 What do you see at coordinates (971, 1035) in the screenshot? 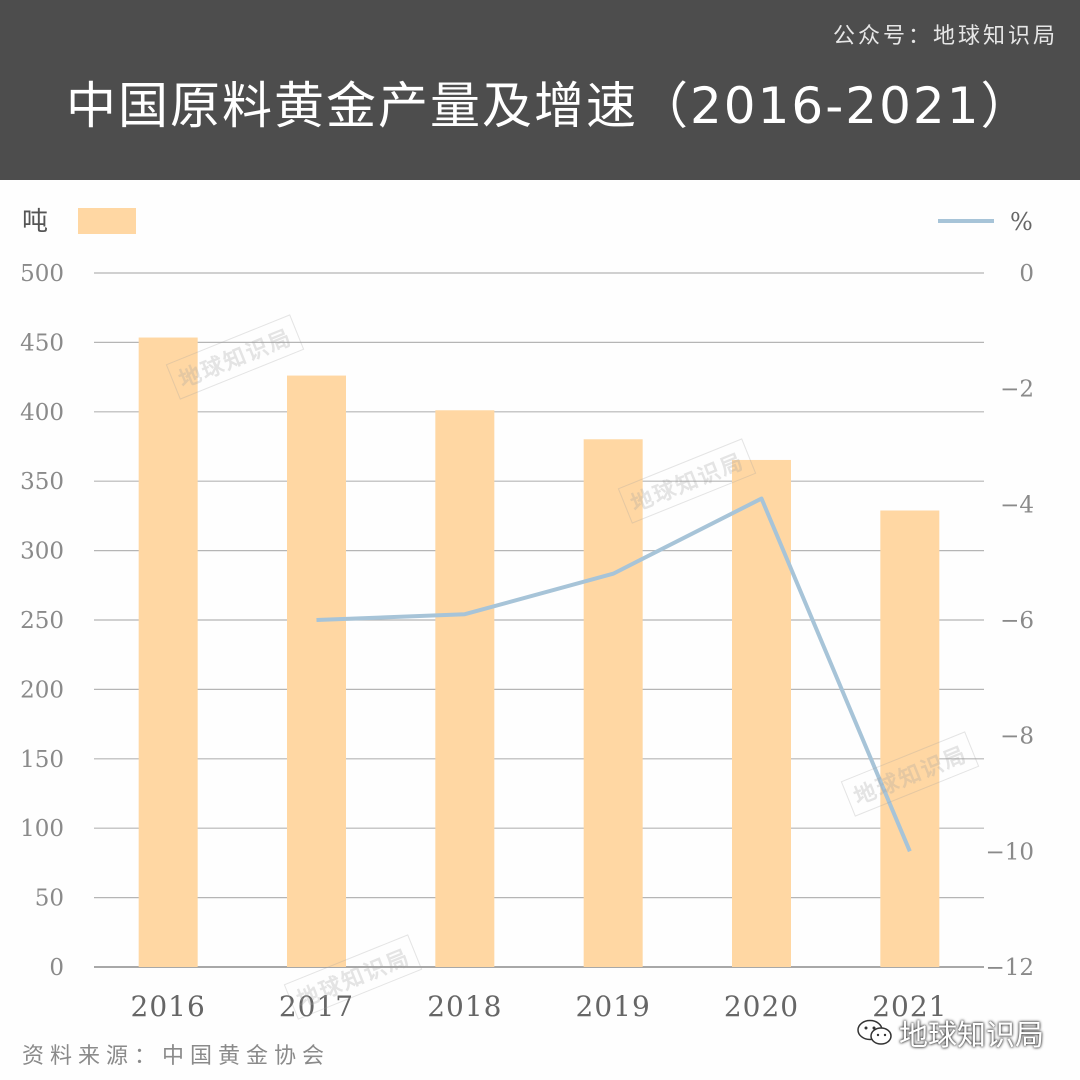
I see `brand-label: 地球知识局` at bounding box center [971, 1035].